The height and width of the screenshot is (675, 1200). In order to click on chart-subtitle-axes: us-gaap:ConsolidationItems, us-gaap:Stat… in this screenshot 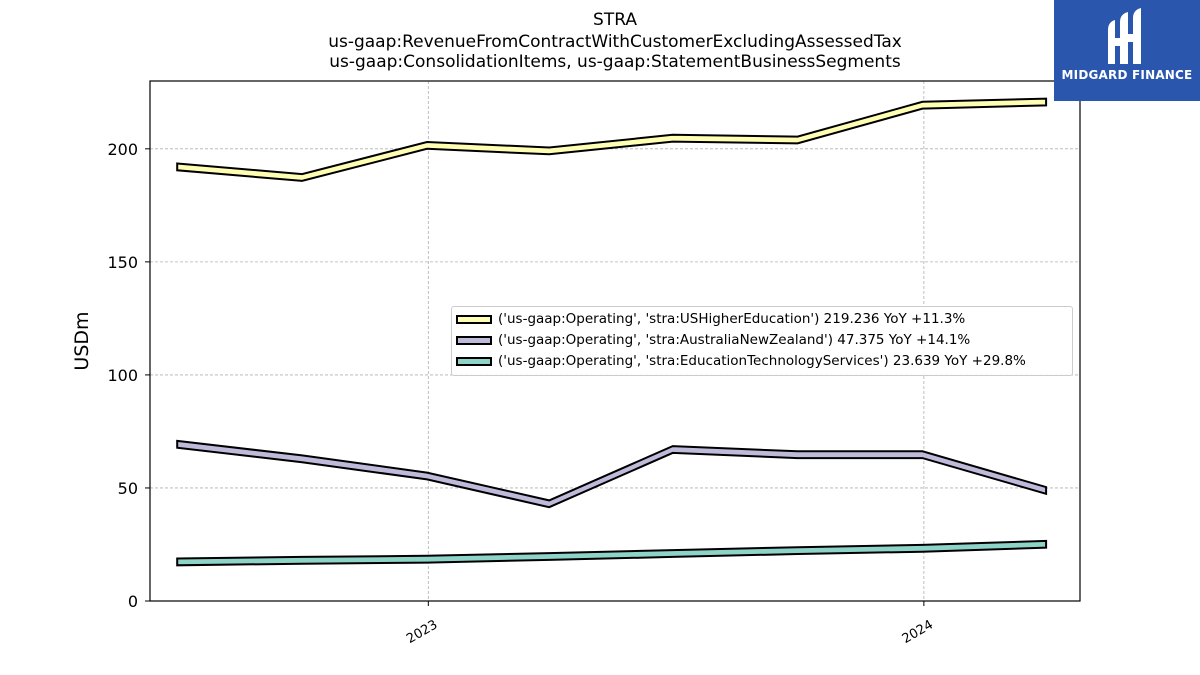, I will do `click(615, 62)`.